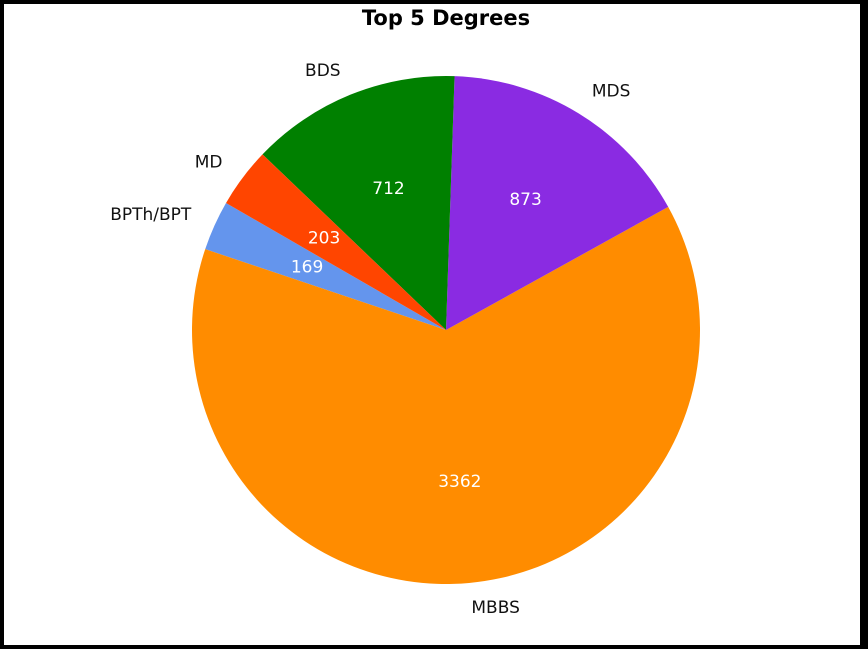  Describe the element at coordinates (525, 200) in the screenshot. I see `slice-value-mds: 873` at that location.